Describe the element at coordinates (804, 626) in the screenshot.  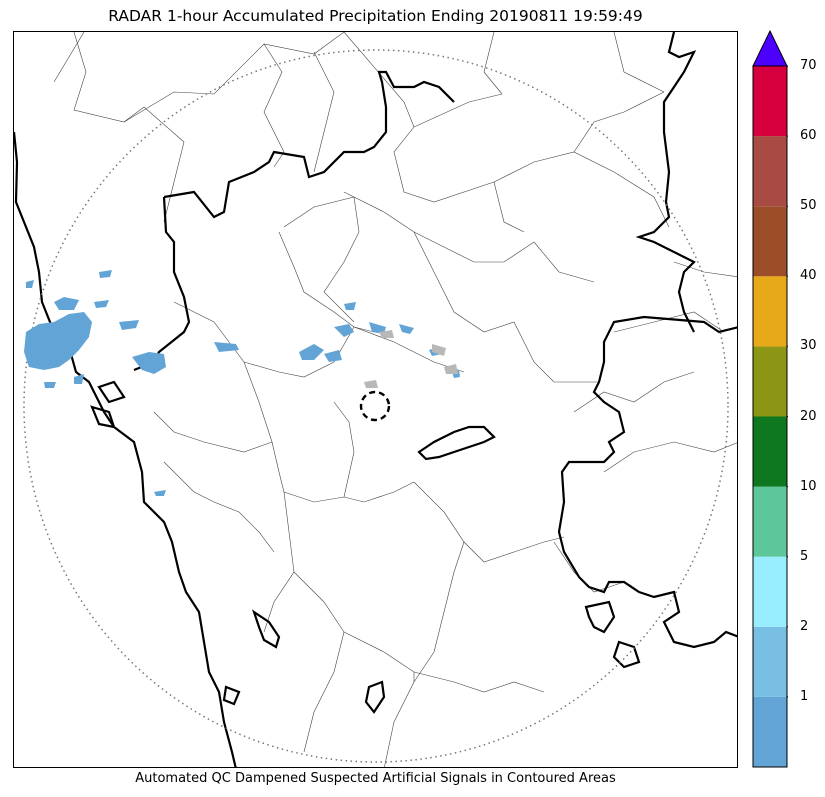
I see `colorbar-tick-label: 2` at that location.